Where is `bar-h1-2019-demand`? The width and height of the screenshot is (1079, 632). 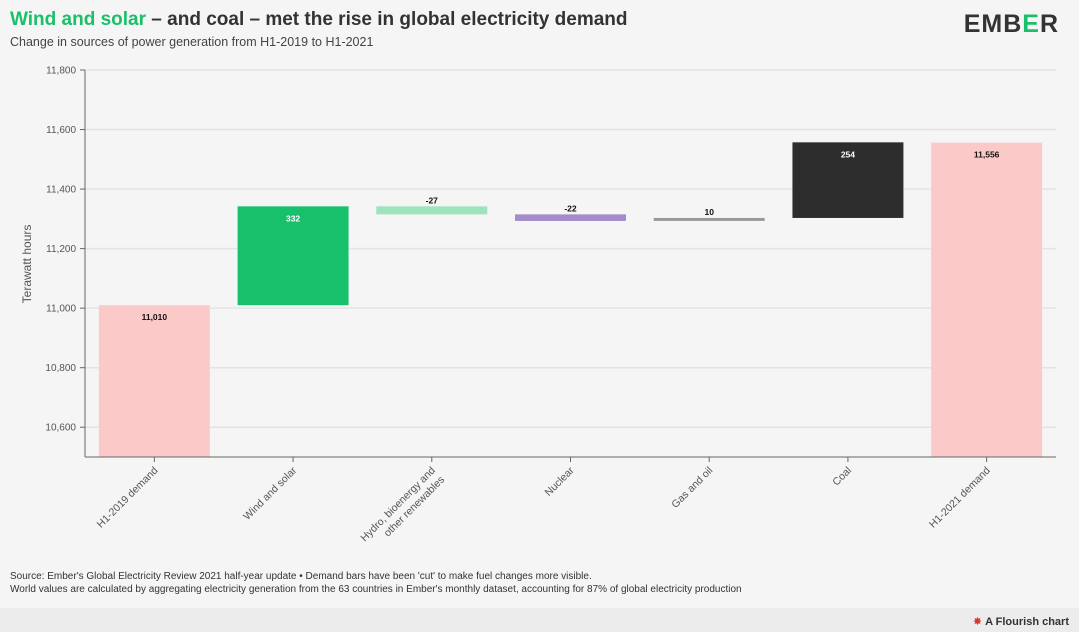 bar-h1-2019-demand is located at coordinates (154, 381).